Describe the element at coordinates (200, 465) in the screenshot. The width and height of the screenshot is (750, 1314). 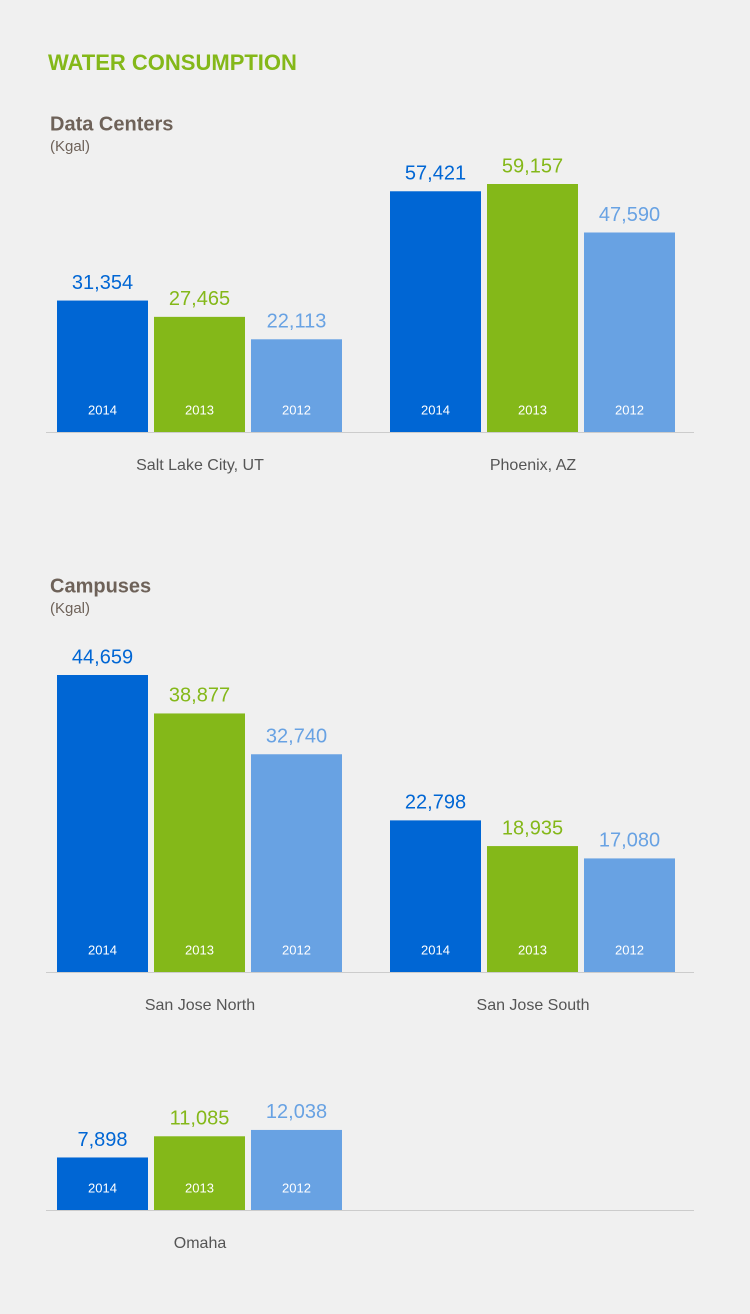
I see `category-label: Salt Lake City, UT` at that location.